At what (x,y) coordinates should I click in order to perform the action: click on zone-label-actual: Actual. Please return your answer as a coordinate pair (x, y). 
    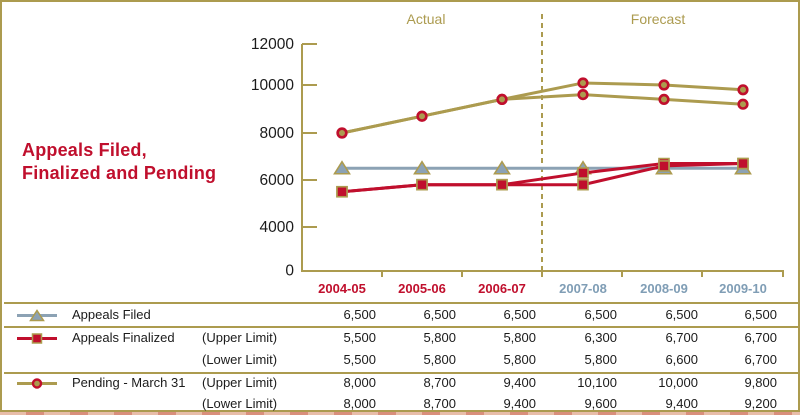
    Looking at the image, I should click on (426, 19).